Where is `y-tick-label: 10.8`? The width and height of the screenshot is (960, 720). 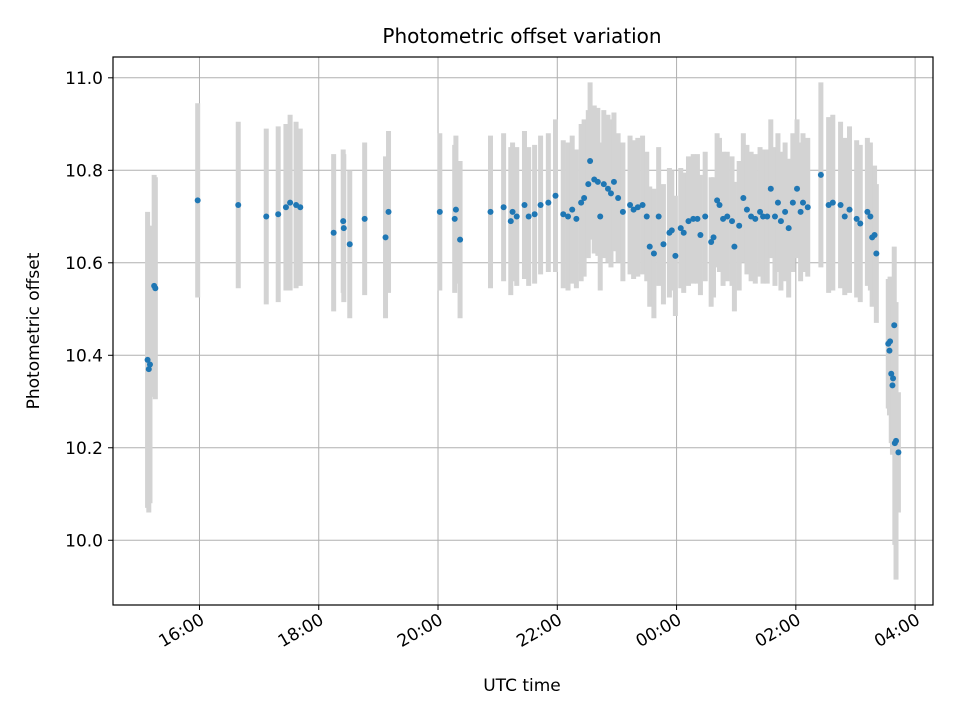 y-tick-label: 10.8 is located at coordinates (84, 171).